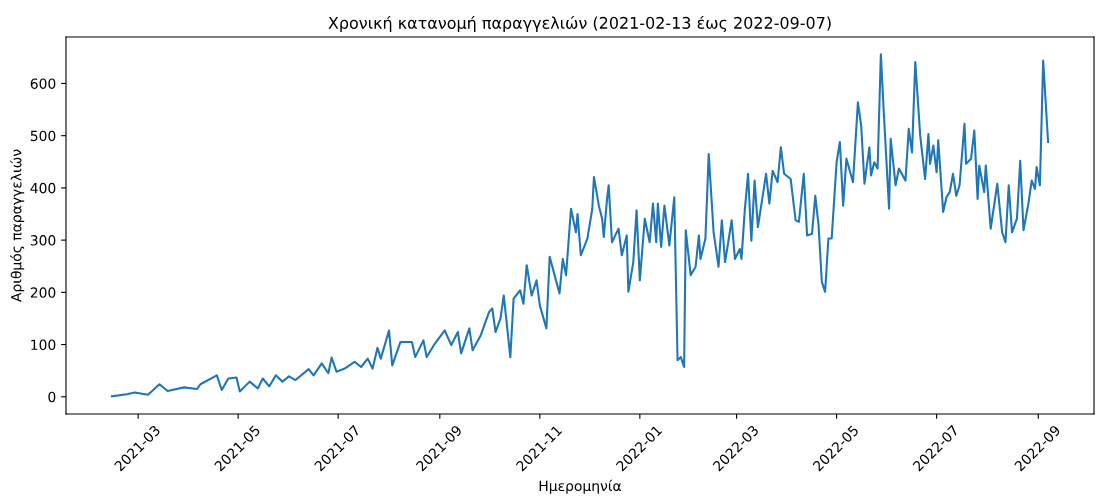 This screenshot has height=498, width=1104. What do you see at coordinates (43, 136) in the screenshot?
I see `y-tick-label: 500` at bounding box center [43, 136].